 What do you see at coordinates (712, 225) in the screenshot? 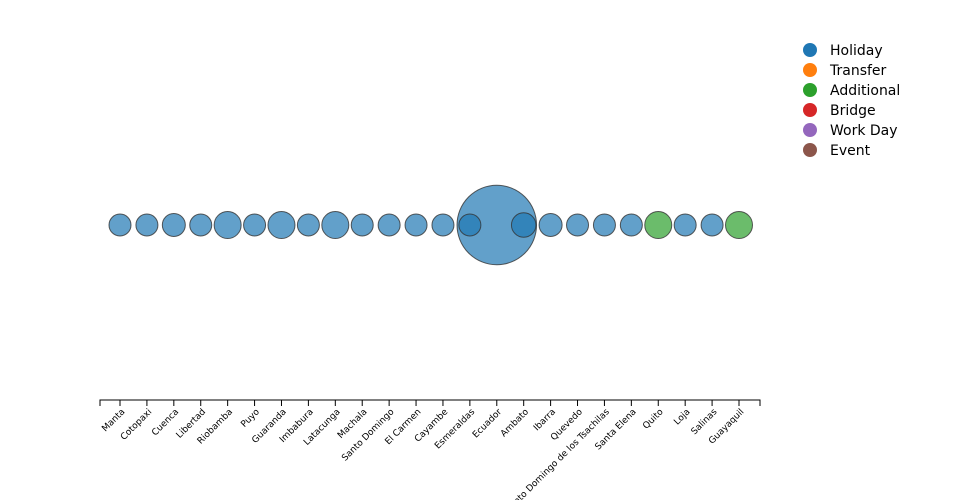
I see `bubble-salinas` at bounding box center [712, 225].